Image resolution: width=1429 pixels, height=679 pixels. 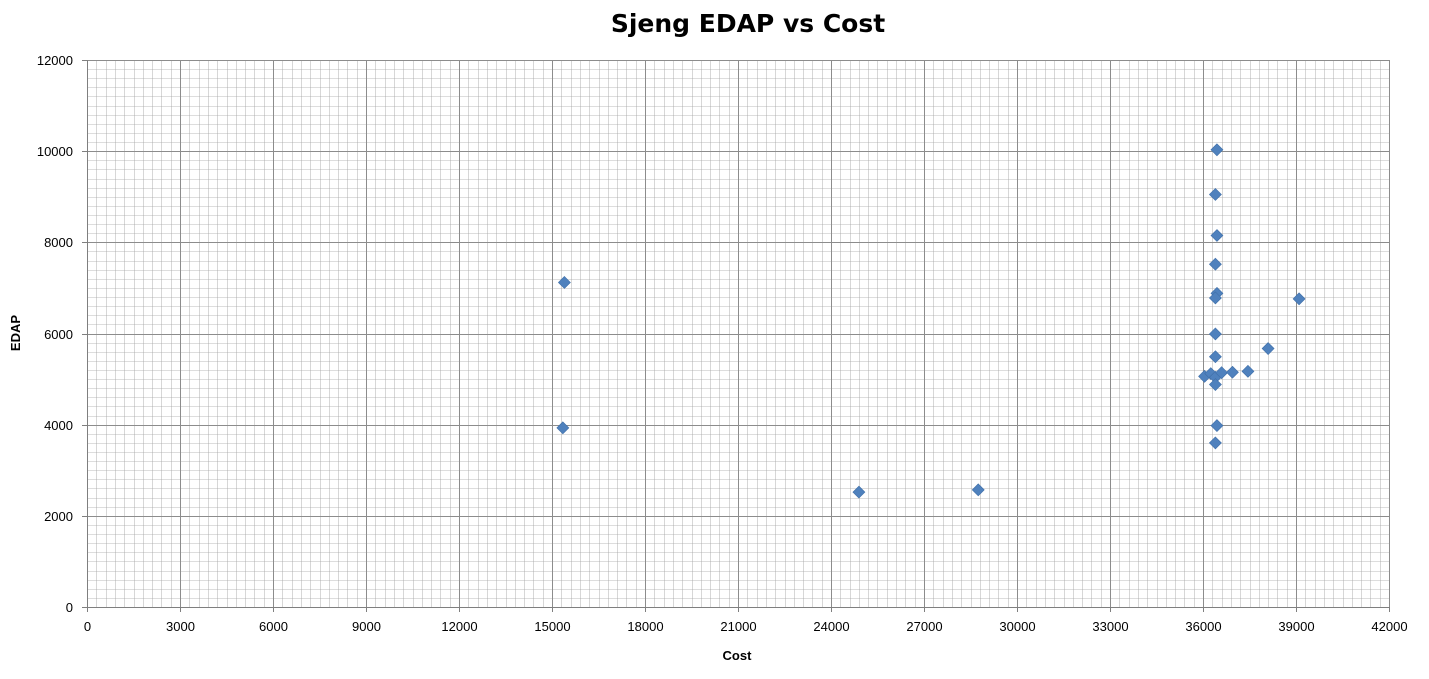 I want to click on x-tick-label: 27000, so click(x=924, y=626).